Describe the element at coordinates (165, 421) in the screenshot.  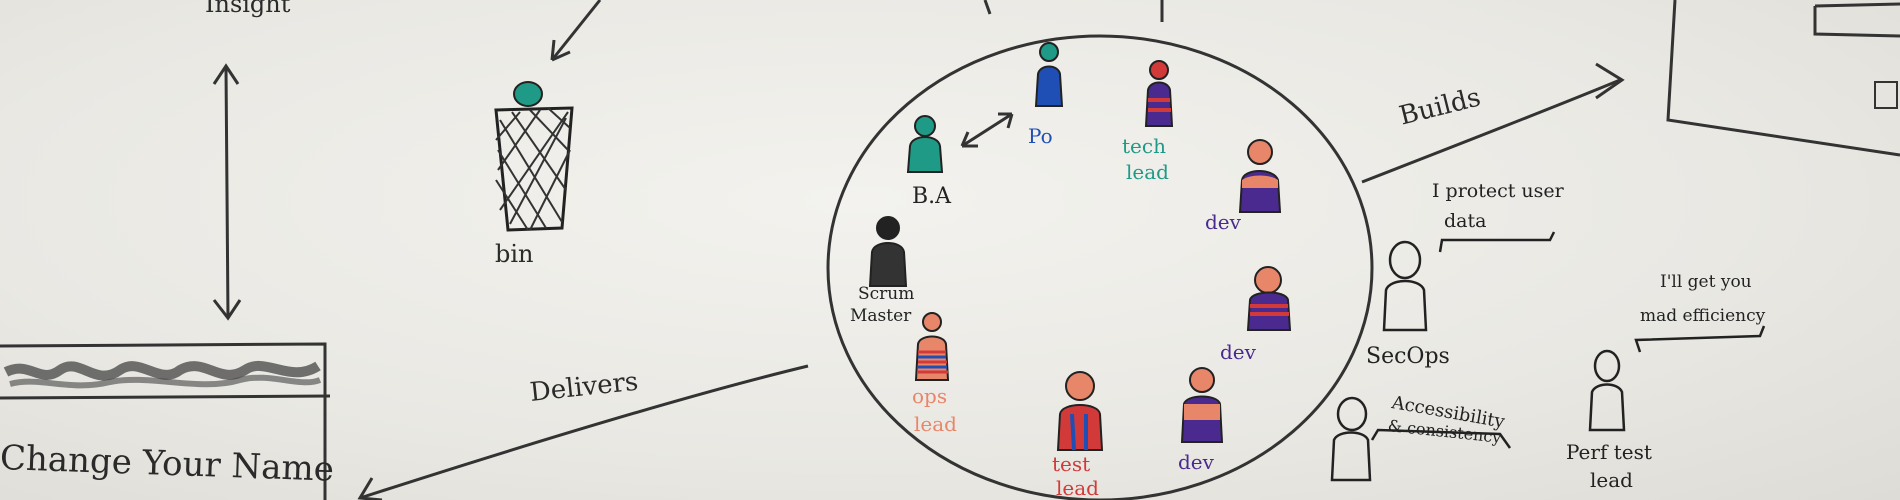
I see `change-name-card` at that location.